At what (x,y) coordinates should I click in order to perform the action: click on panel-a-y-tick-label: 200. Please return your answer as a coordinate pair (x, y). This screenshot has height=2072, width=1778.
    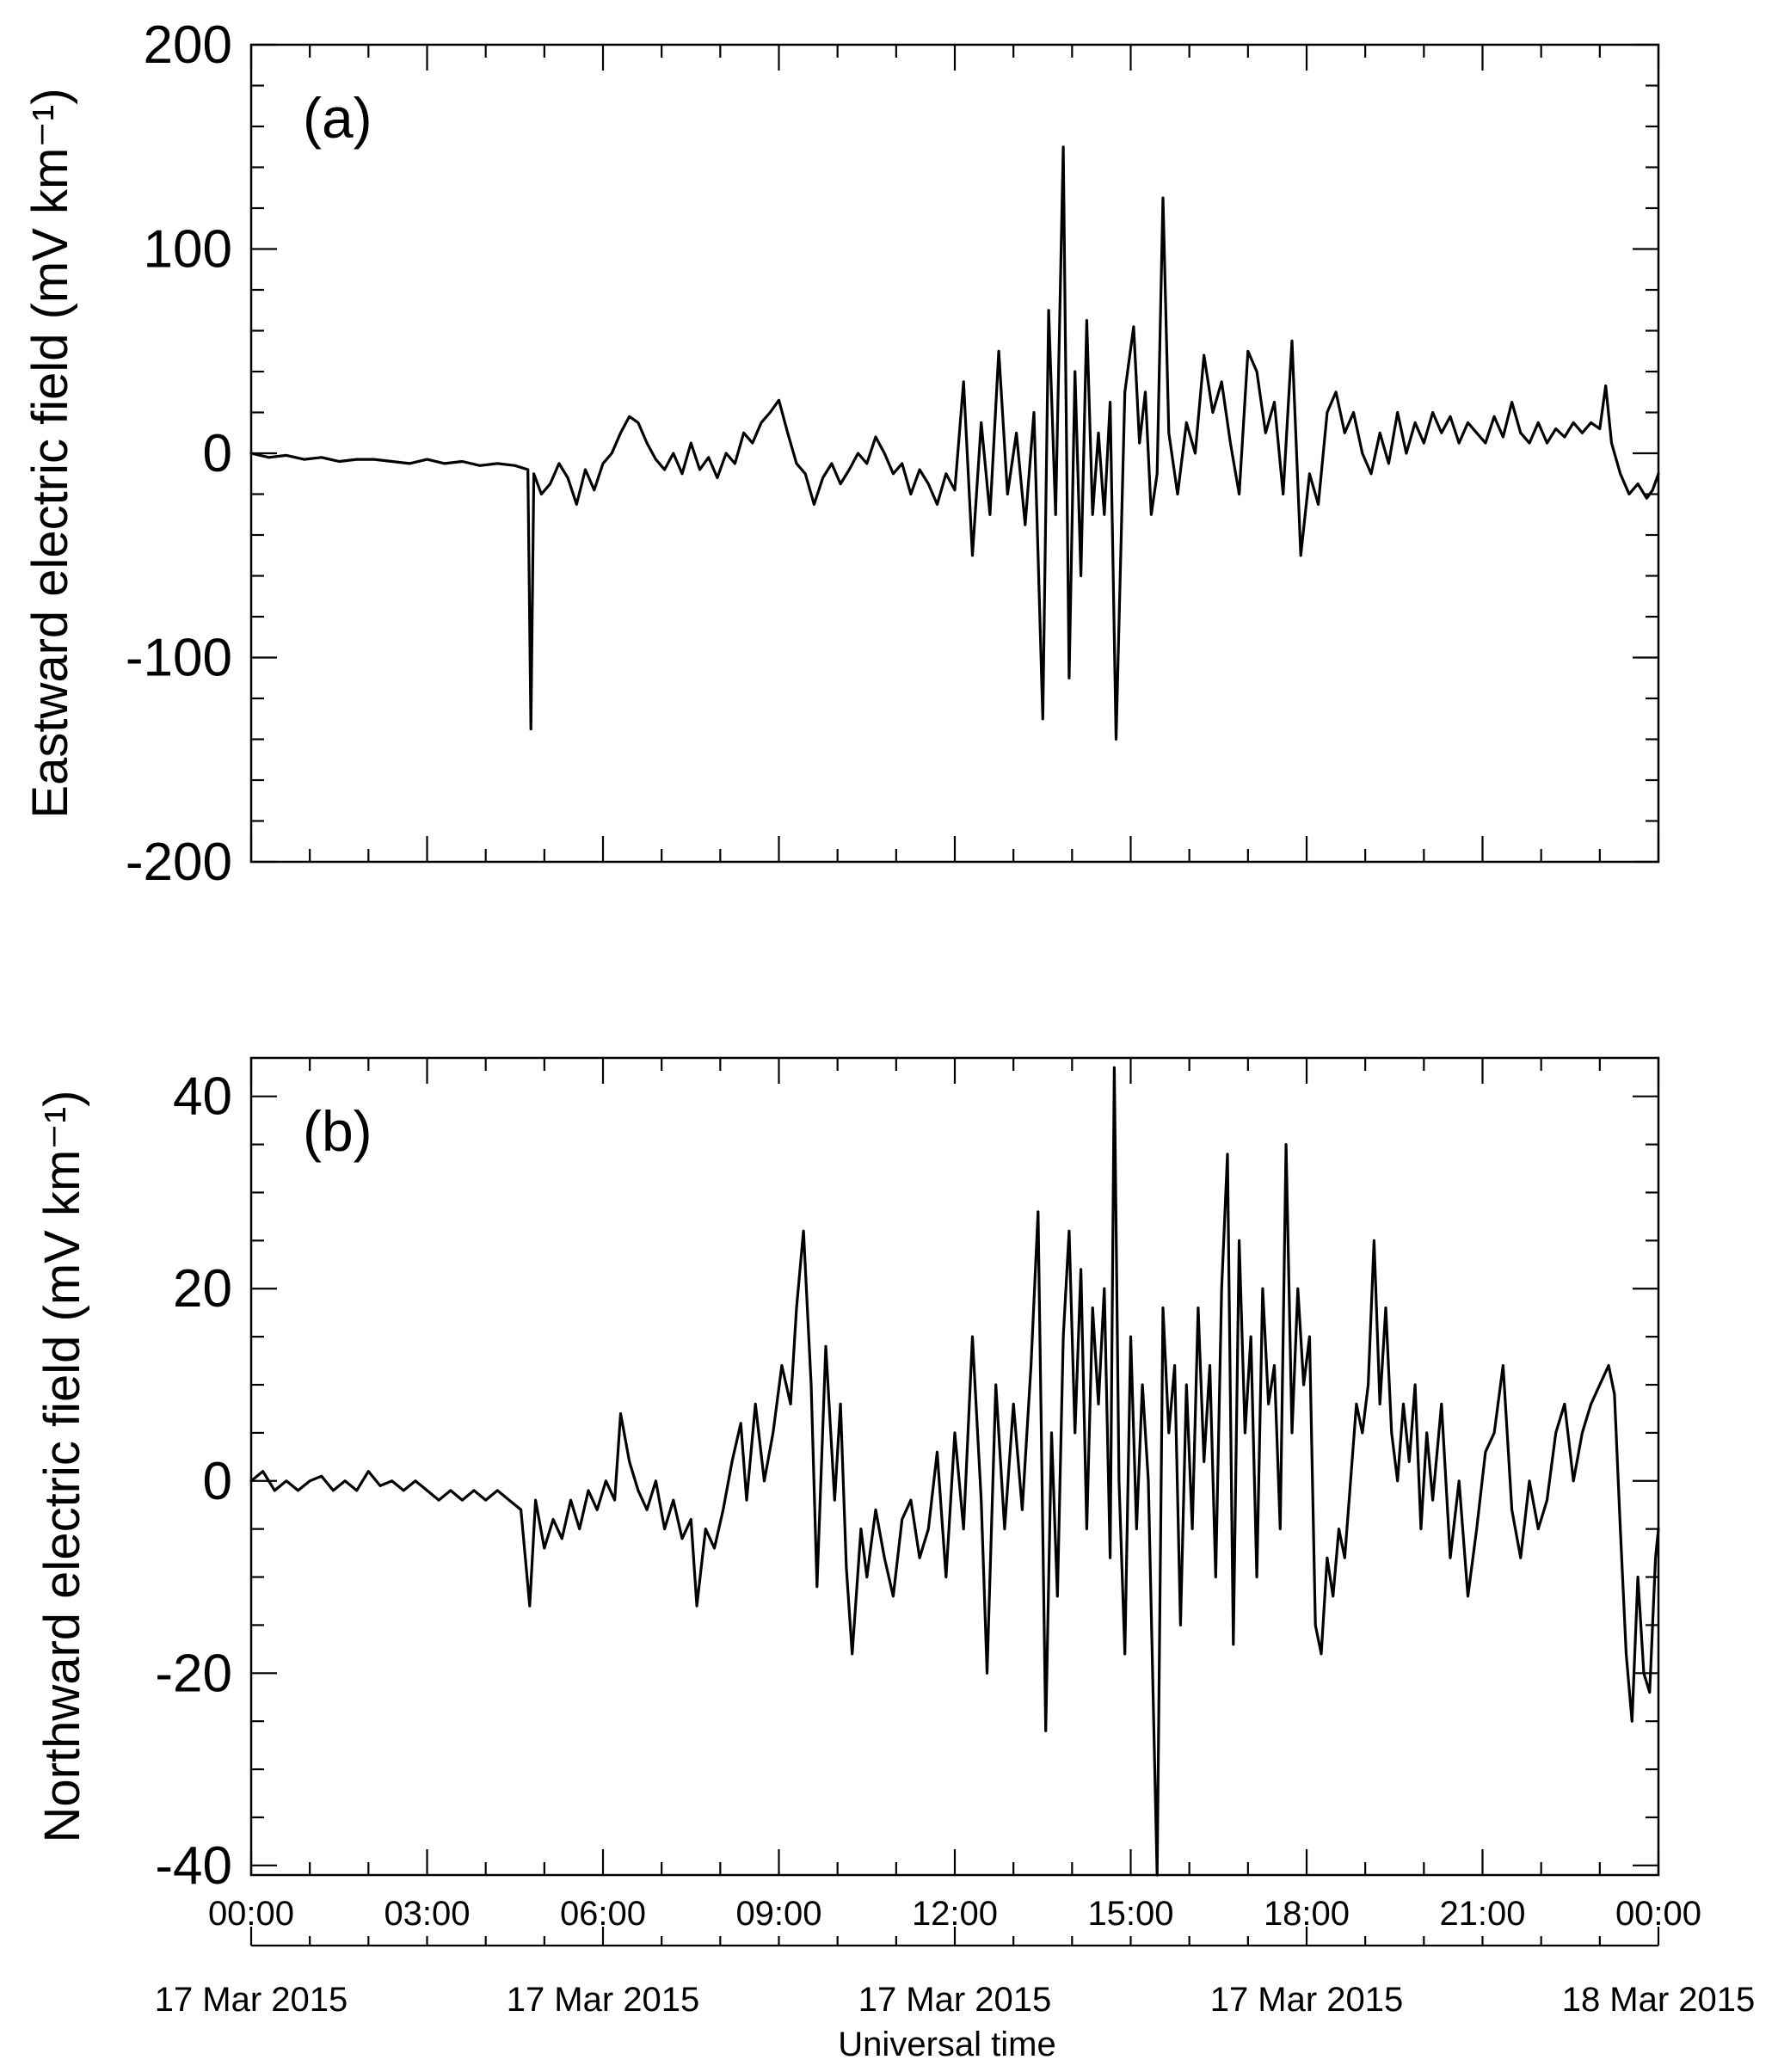
    Looking at the image, I should click on (188, 45).